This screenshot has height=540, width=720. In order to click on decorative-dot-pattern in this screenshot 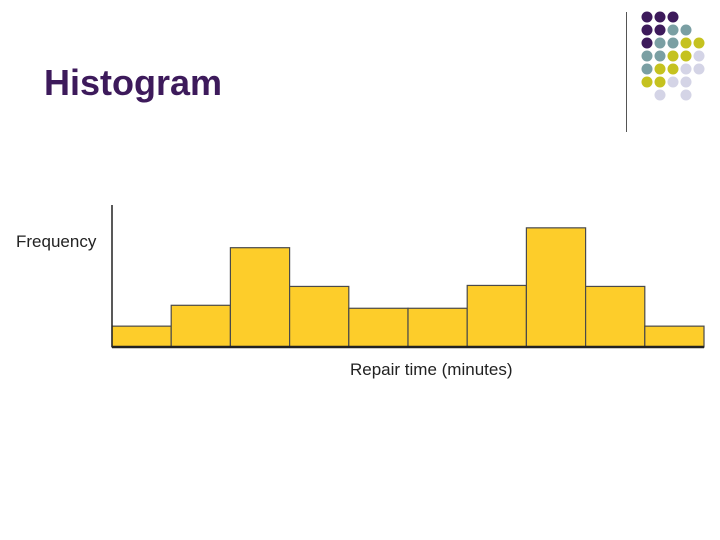, I will do `click(673, 56)`.